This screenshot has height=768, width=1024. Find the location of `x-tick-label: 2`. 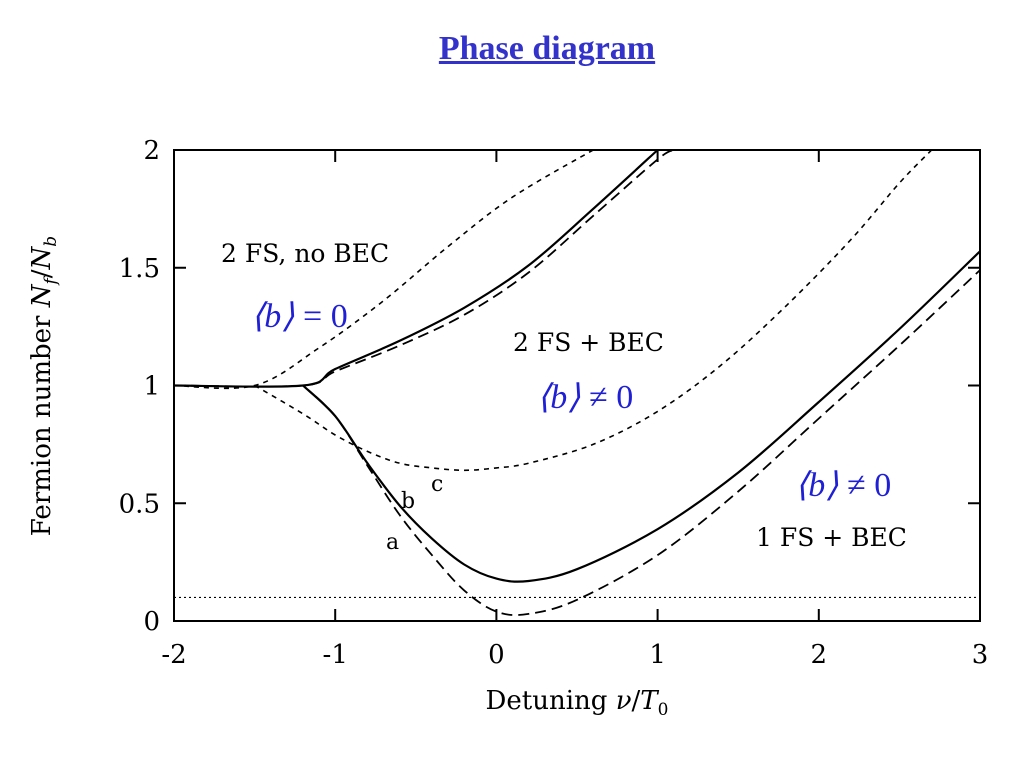

x-tick-label: 2 is located at coordinates (819, 655).